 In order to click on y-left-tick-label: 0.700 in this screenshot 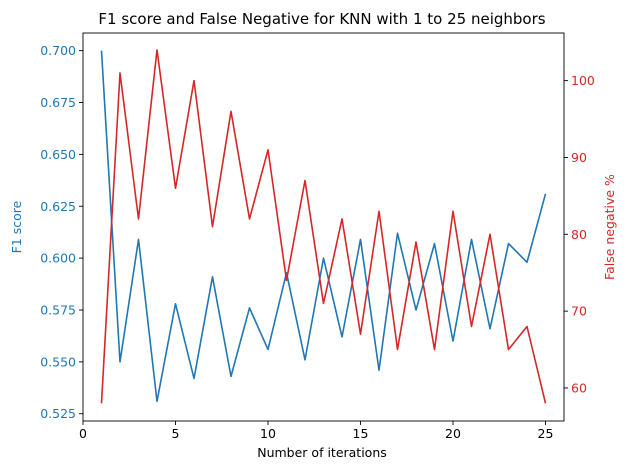, I will do `click(58, 50)`.